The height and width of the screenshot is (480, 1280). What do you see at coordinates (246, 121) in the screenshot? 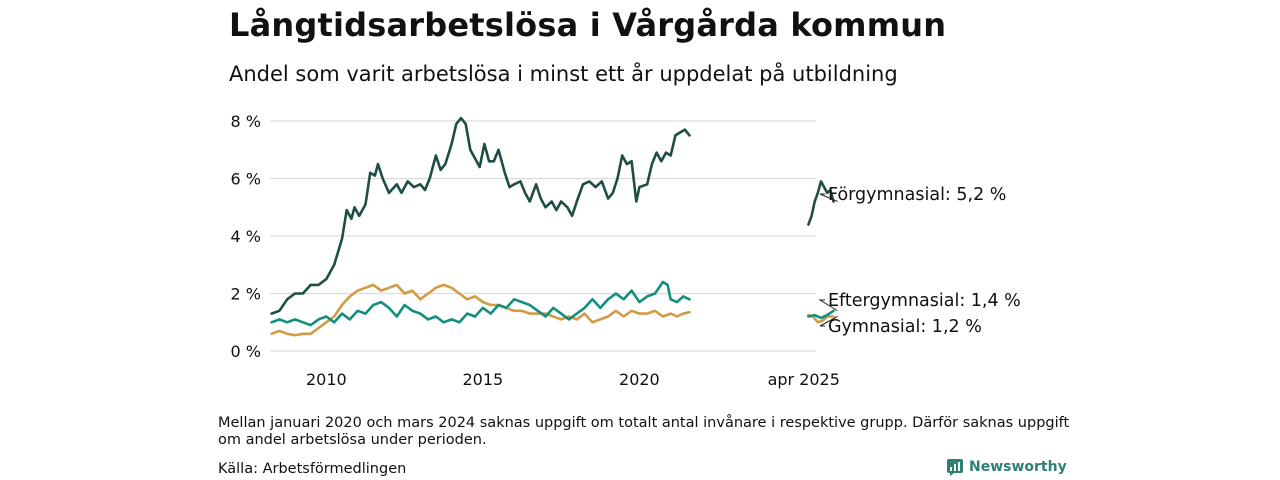
I see `y-tick-label: 8 %` at bounding box center [246, 121].